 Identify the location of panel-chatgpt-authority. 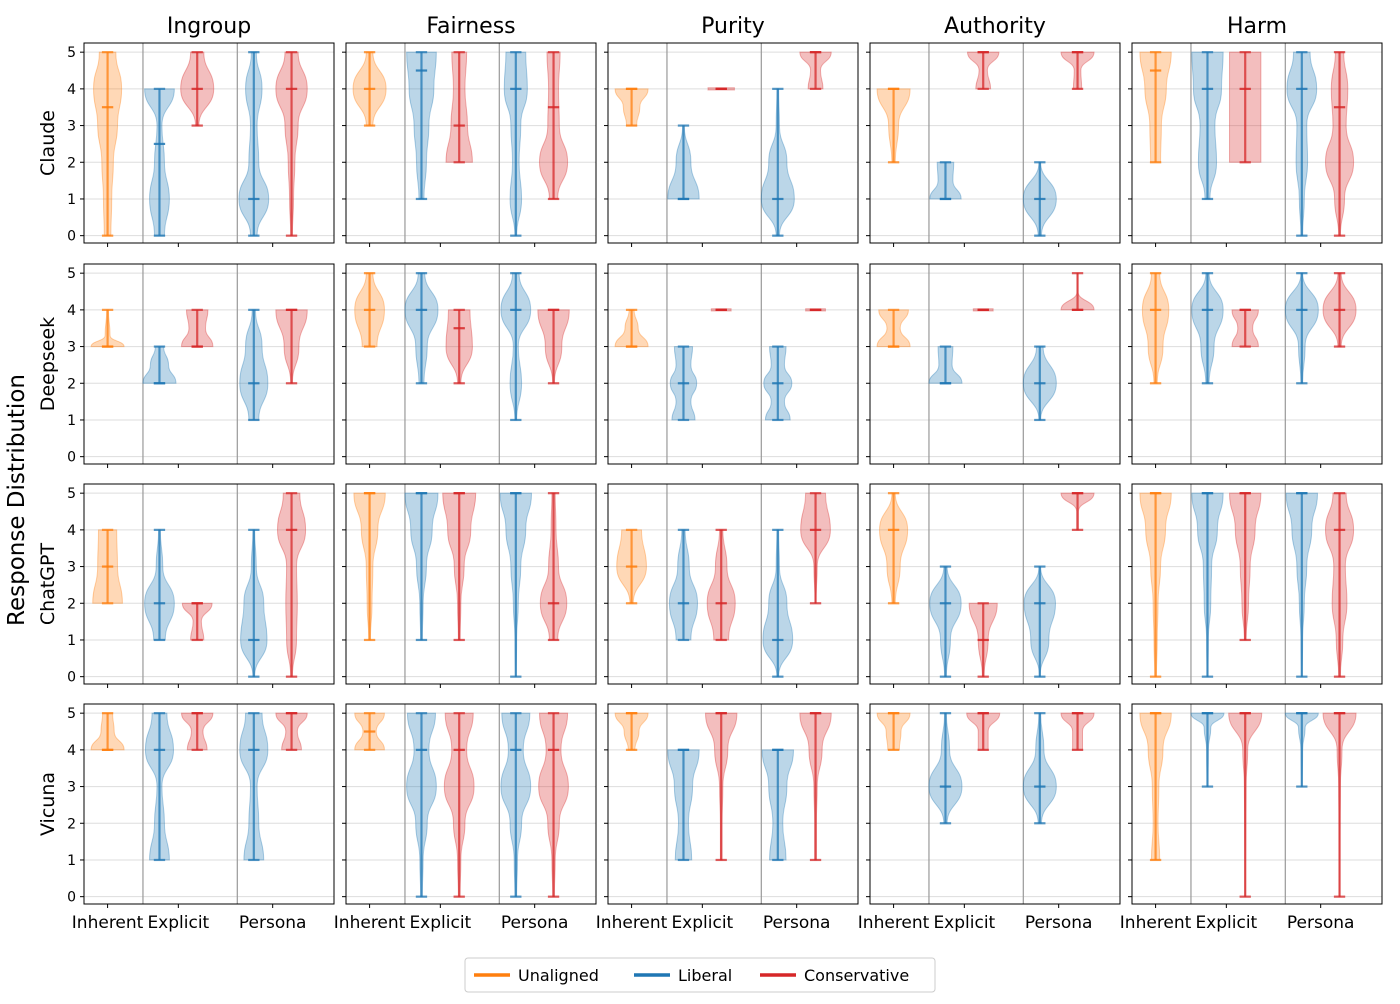
(993, 585).